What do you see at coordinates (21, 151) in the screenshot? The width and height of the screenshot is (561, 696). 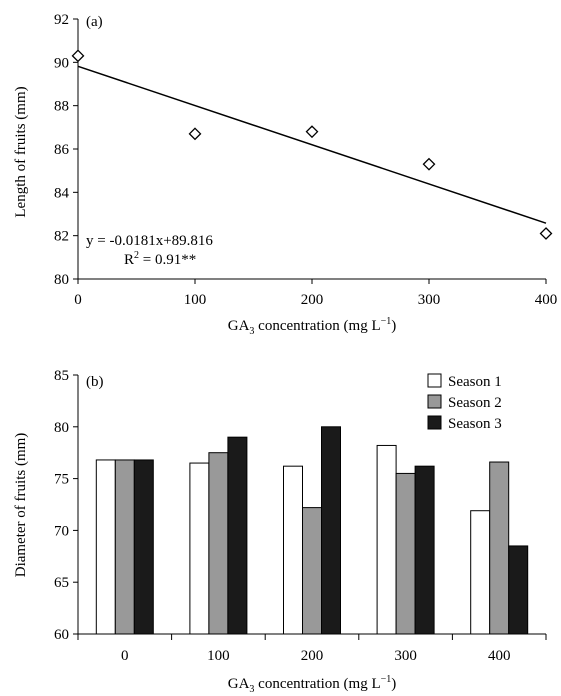 I see `panel-a-y-axis-title: Length of fruits (mm)` at bounding box center [21, 151].